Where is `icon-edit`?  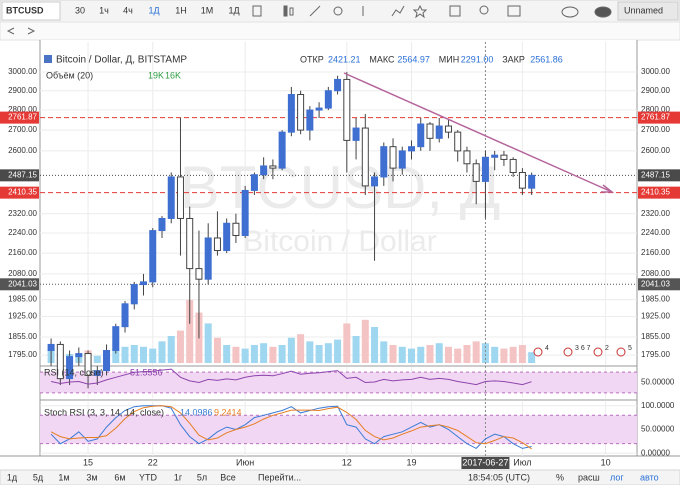 icon-edit is located at coordinates (455, 11).